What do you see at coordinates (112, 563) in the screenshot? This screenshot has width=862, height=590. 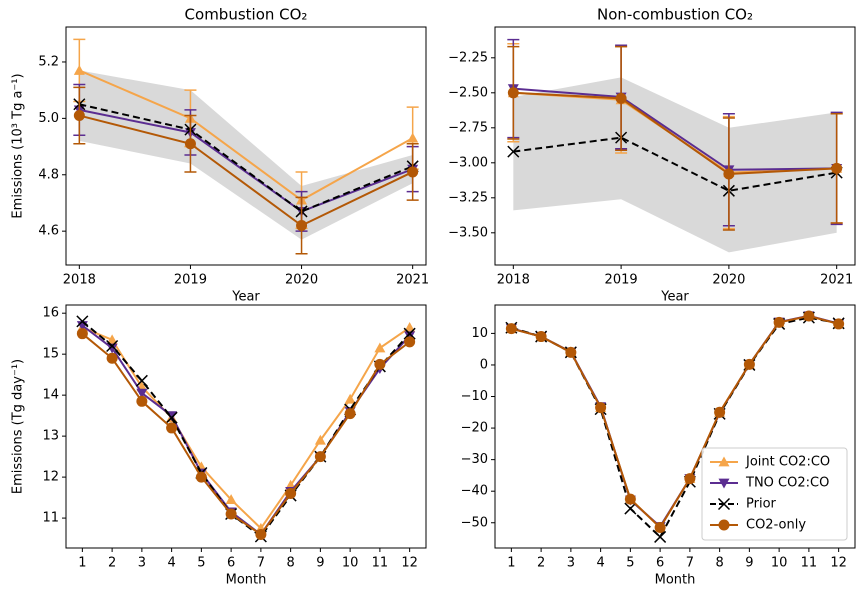 I see `x-tick-label: 2` at bounding box center [112, 563].